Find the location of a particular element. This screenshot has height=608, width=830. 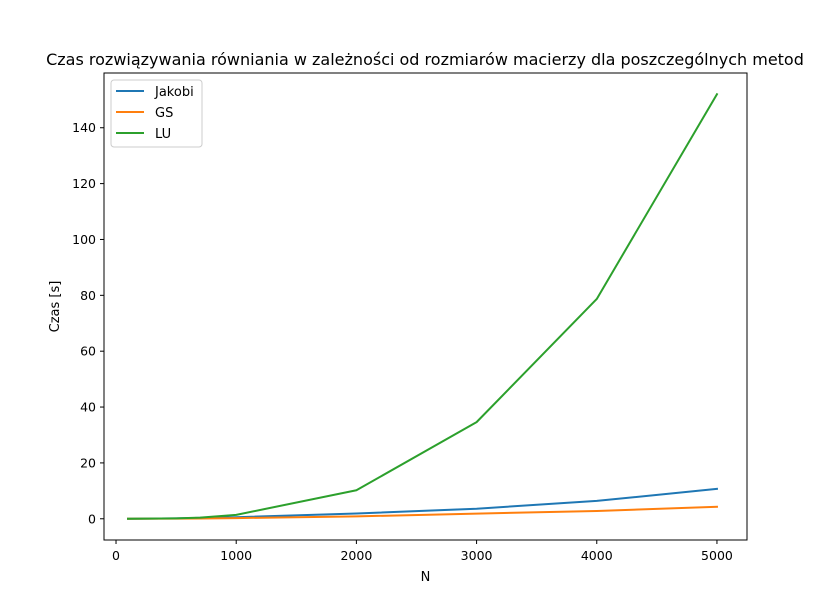

y-tick-label: 40 is located at coordinates (88, 407).